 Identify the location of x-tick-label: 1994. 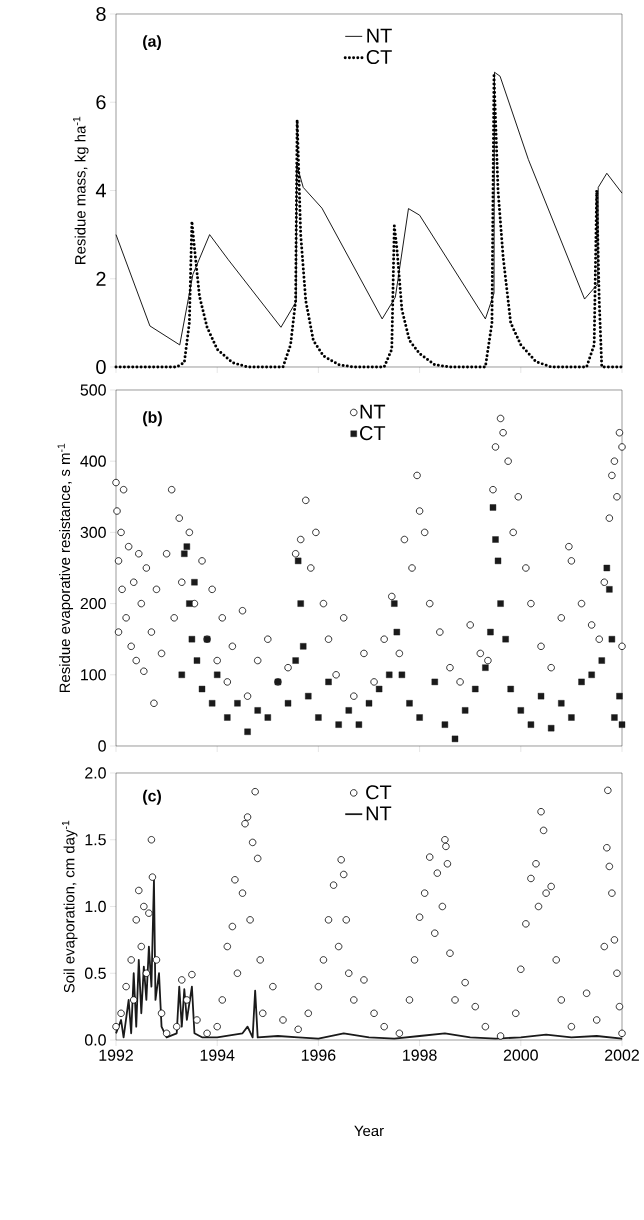
(217, 1055).